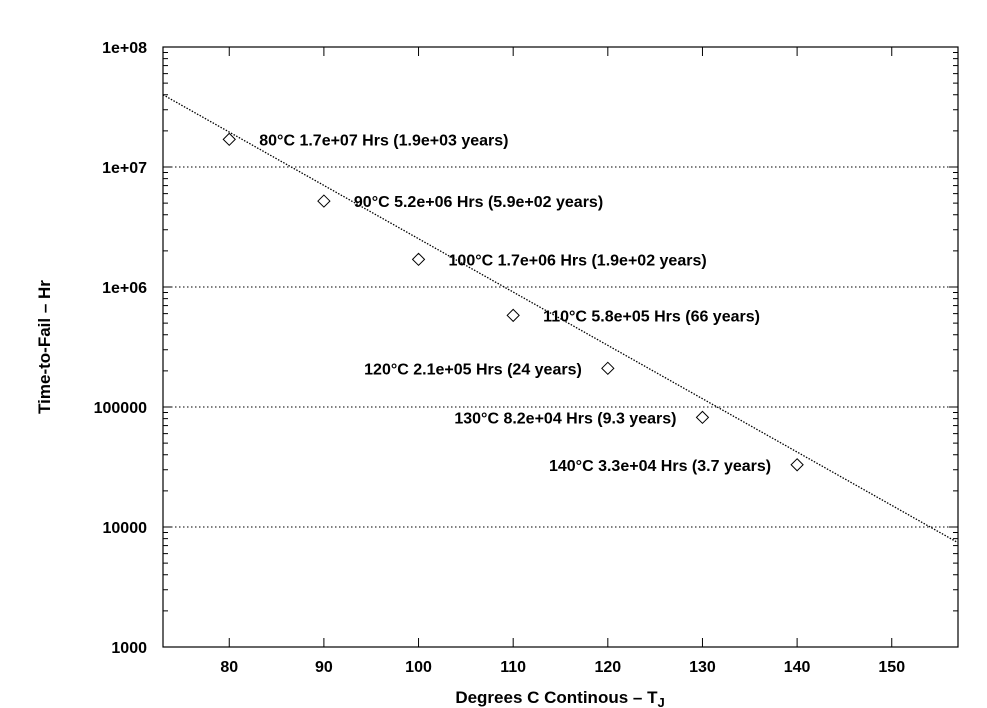  I want to click on x-tick-label: 130, so click(702, 667).